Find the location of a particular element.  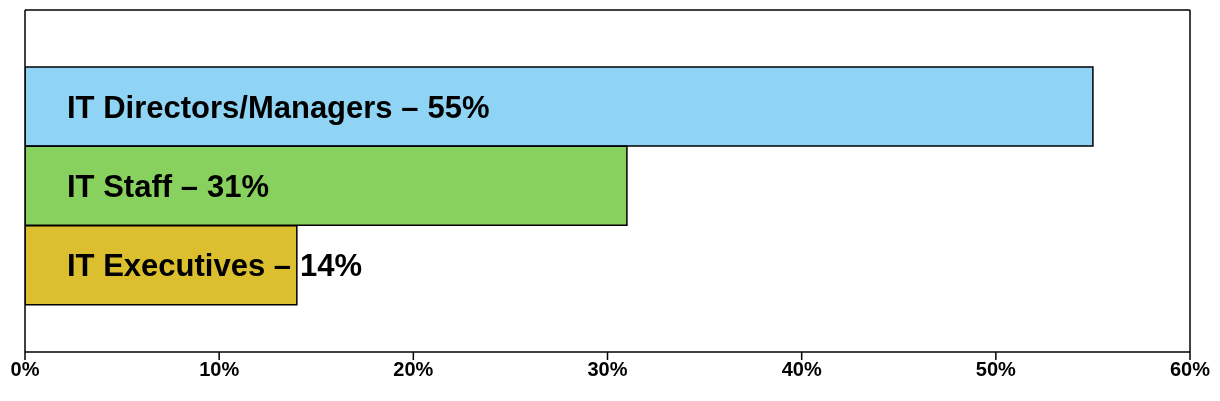

y-tick-label: IT Staff – is located at coordinates (132, 186).